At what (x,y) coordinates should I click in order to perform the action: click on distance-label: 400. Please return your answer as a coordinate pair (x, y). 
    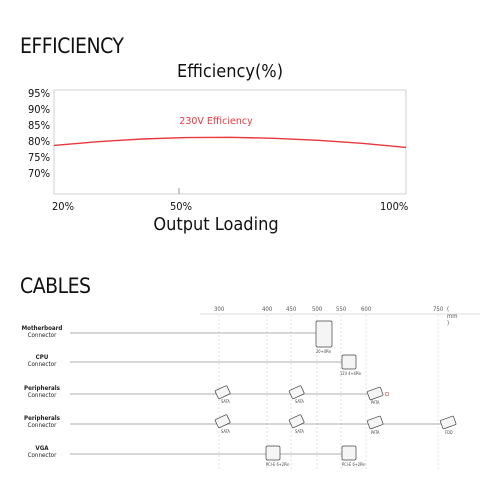
    Looking at the image, I should click on (267, 309).